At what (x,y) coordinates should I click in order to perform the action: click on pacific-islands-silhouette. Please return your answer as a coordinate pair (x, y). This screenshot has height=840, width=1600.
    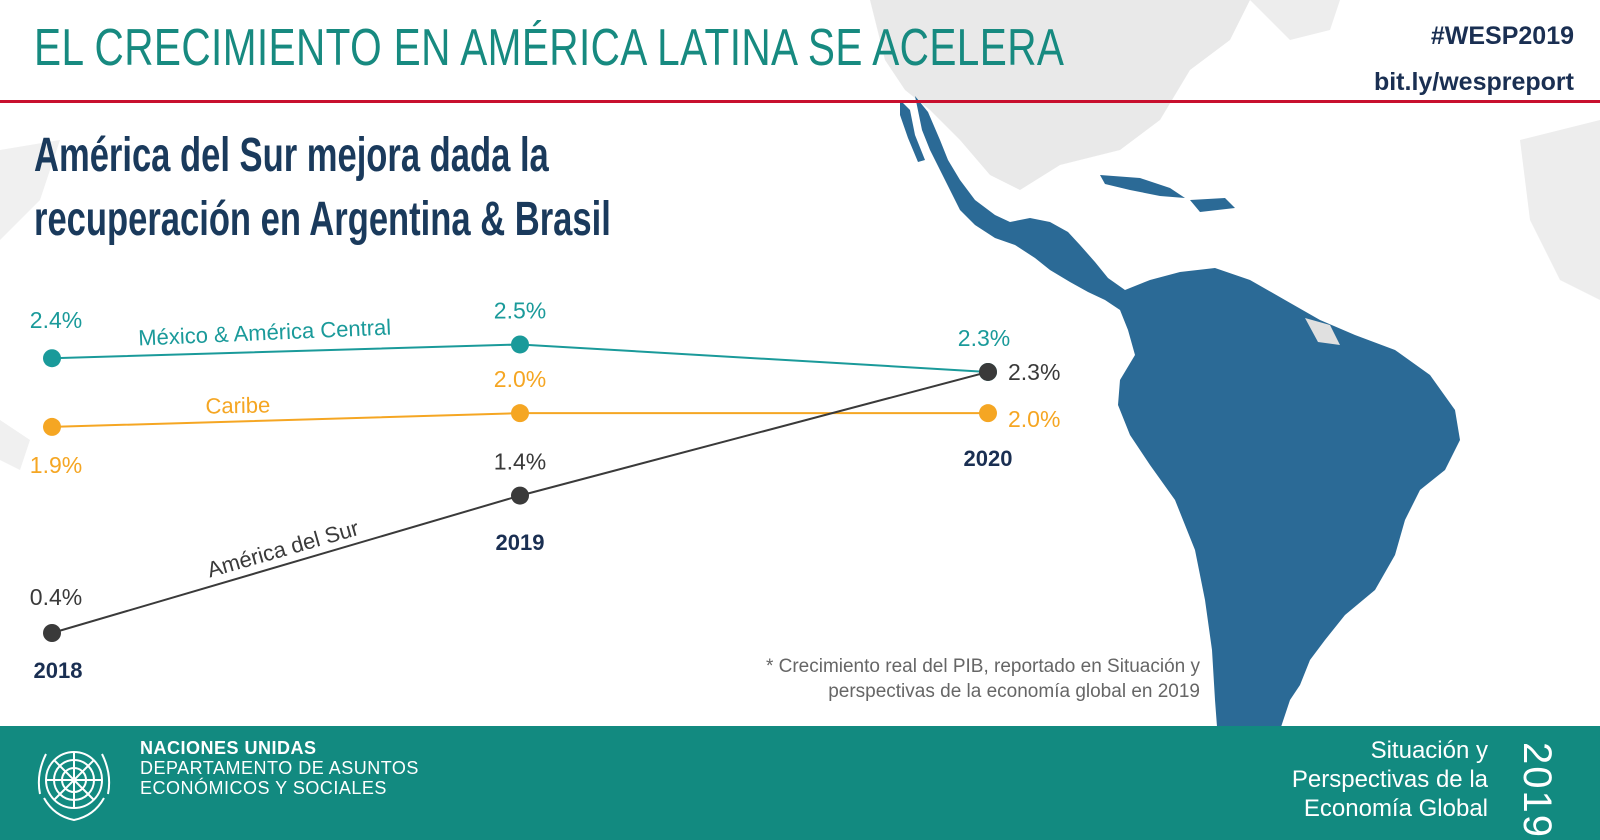
    Looking at the image, I should click on (30, 305).